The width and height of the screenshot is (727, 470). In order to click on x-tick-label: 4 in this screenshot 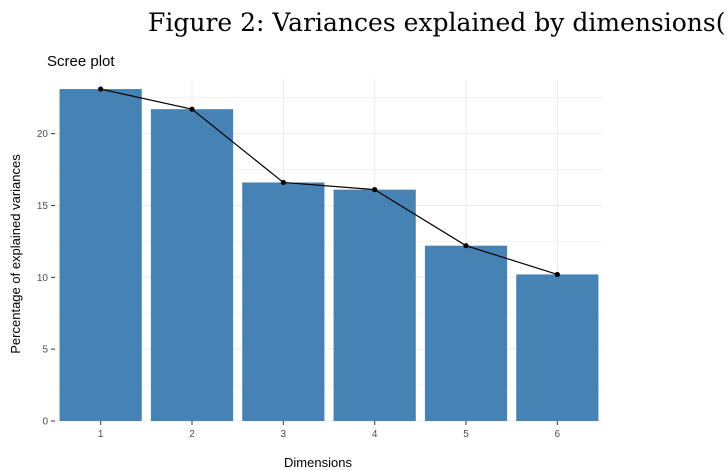, I will do `click(375, 434)`.